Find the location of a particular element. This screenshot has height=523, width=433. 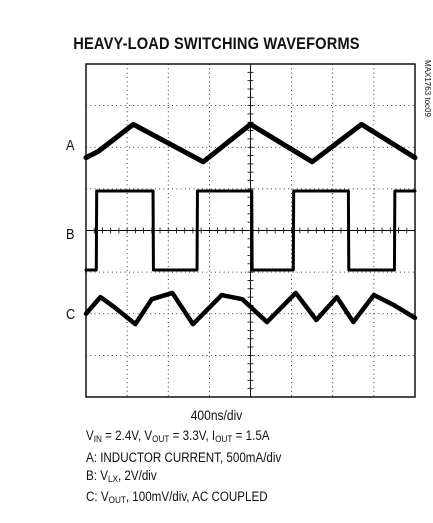

trace-a is located at coordinates (250, 143).